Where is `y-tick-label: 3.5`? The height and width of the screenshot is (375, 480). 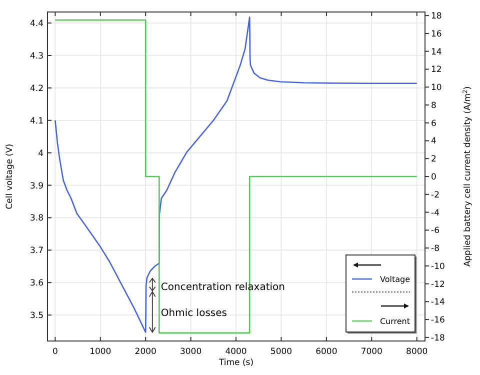
y-tick-label: 3.5 is located at coordinates (37, 316).